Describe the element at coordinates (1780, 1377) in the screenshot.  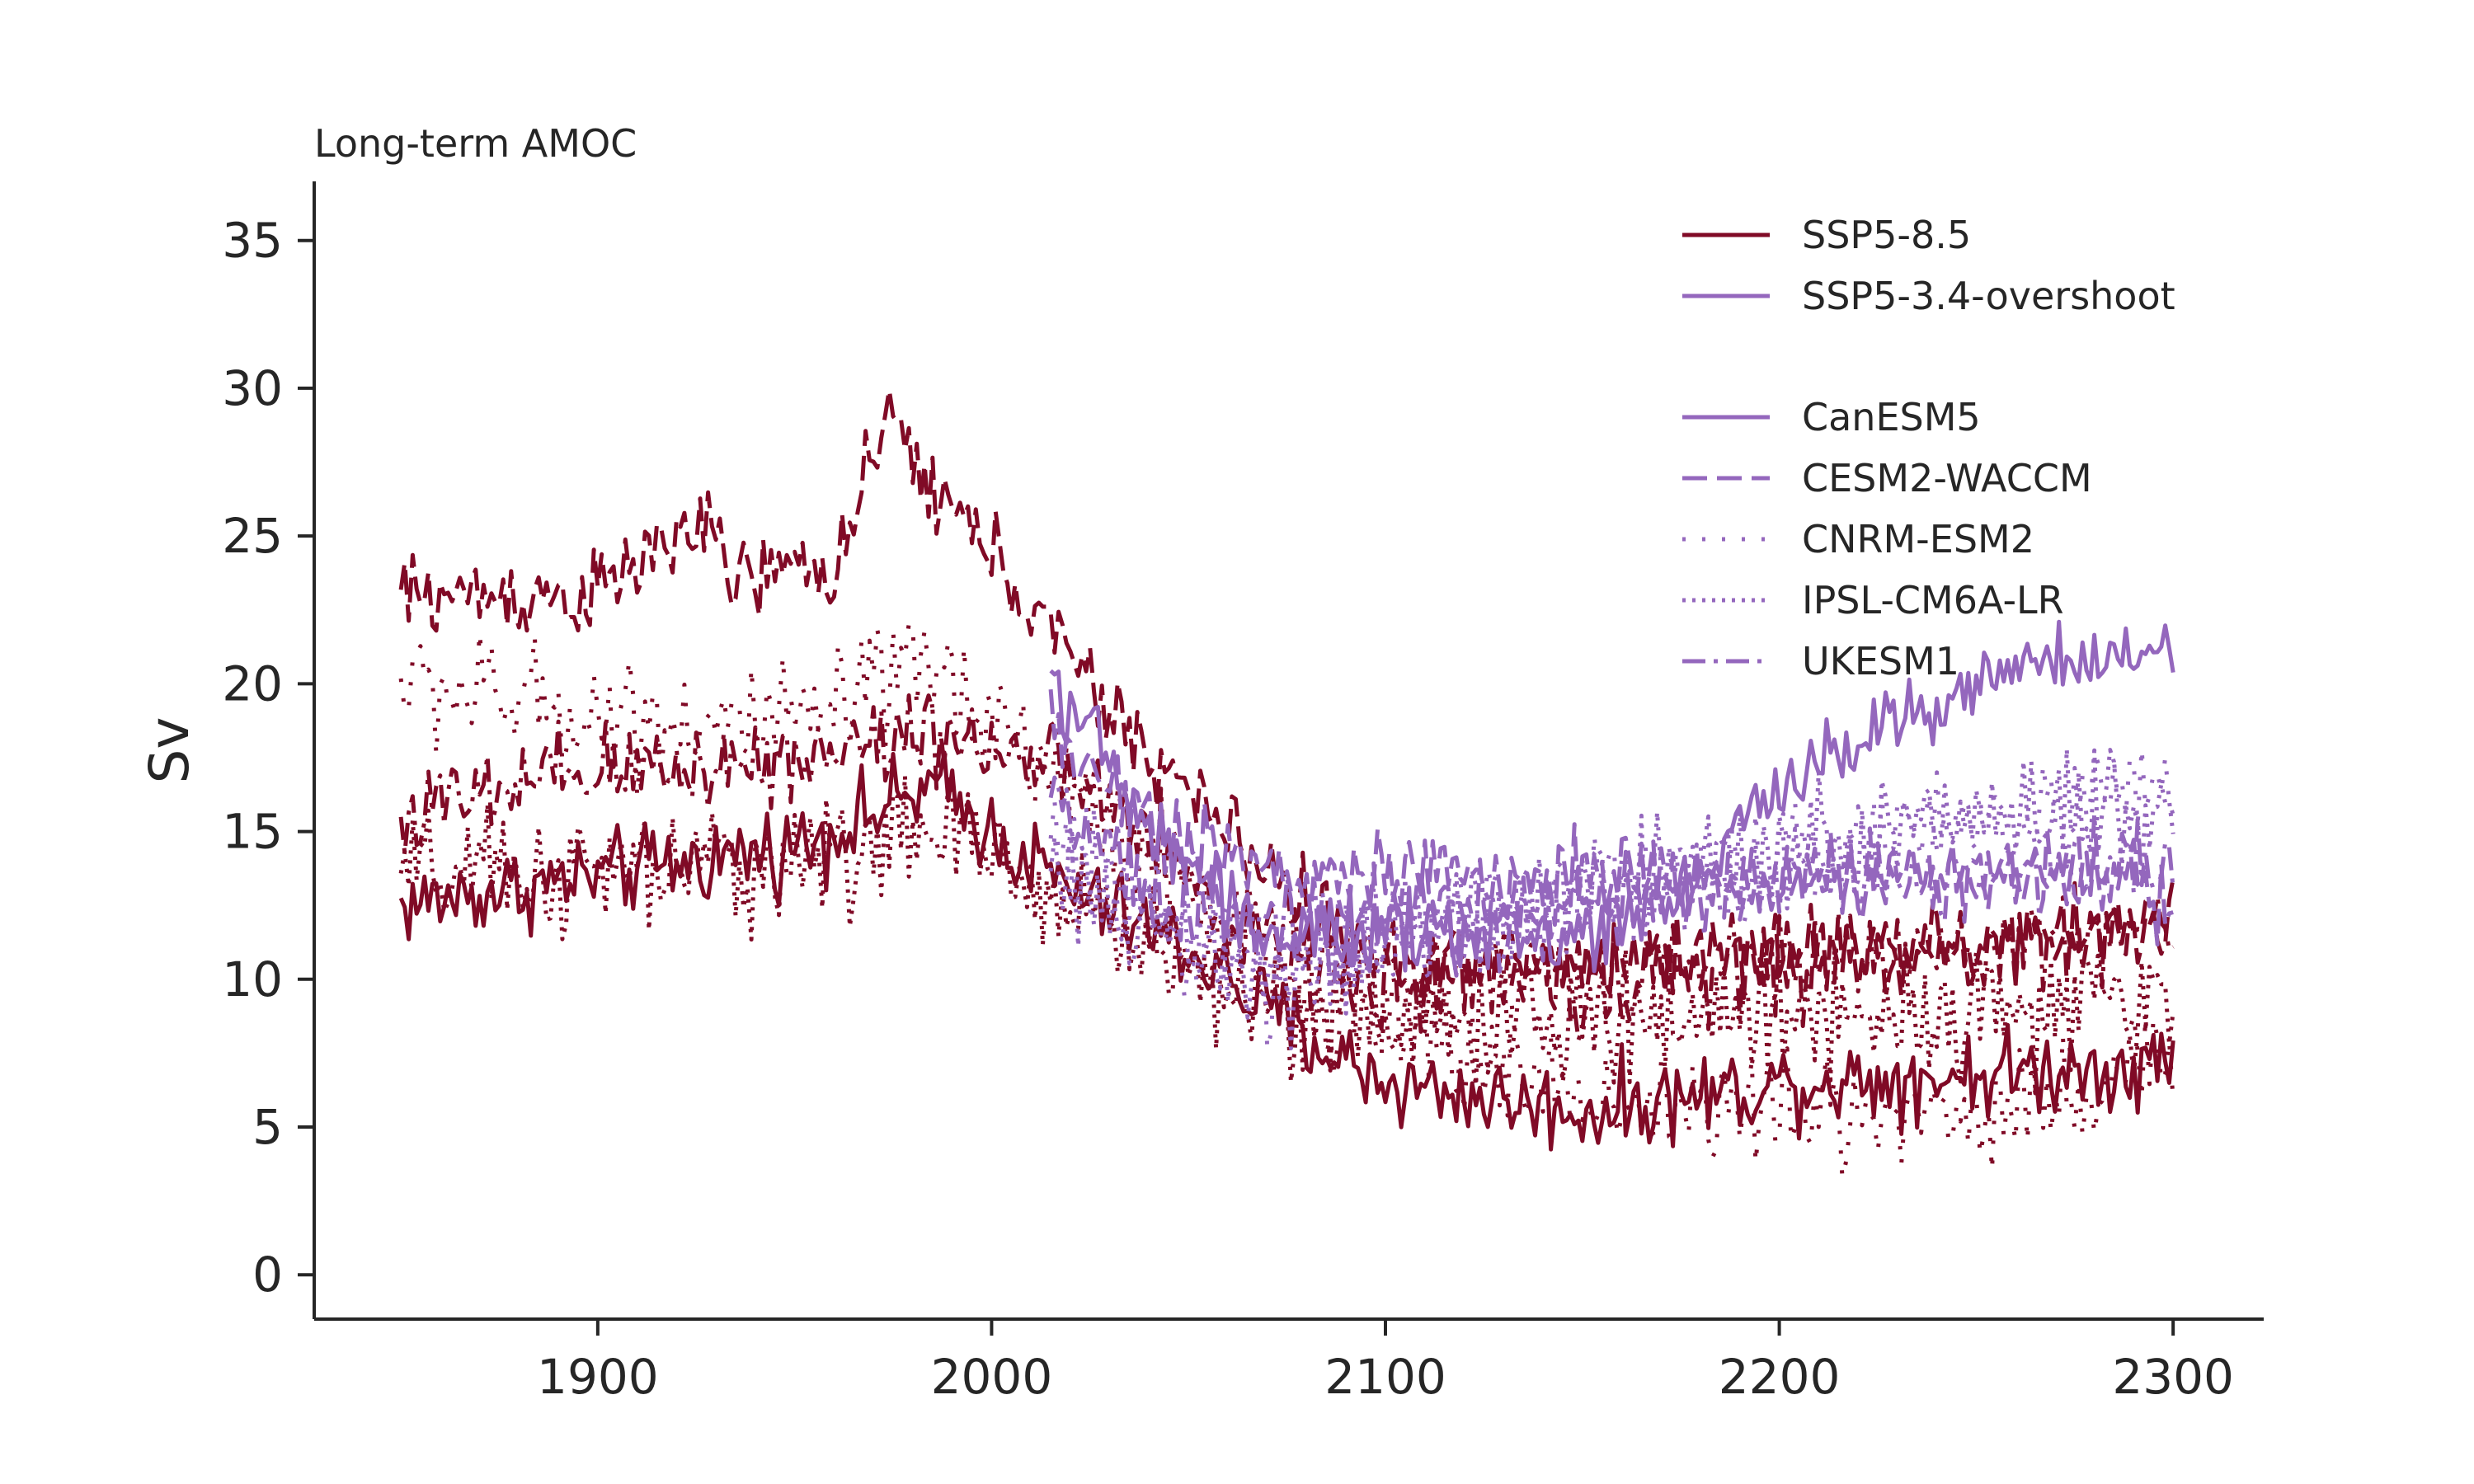
I see `x-tick-label: 2200` at that location.